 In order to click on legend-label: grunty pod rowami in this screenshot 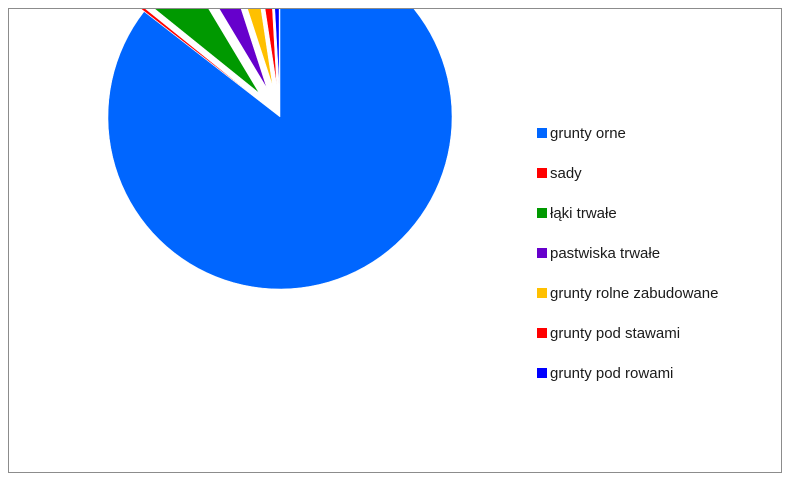, I will do `click(612, 373)`.